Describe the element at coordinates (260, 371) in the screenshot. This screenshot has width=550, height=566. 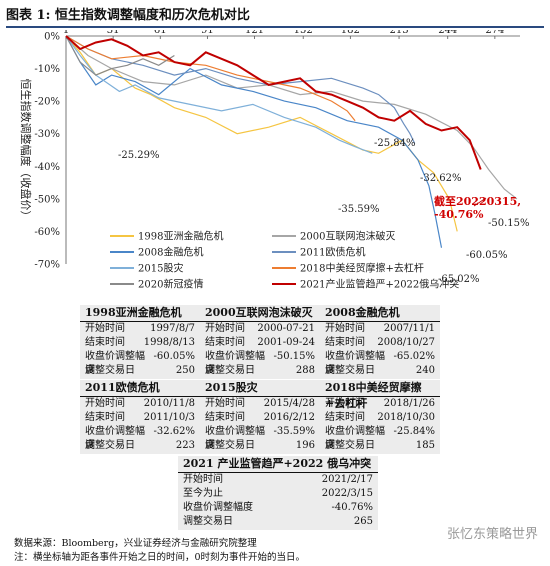
I see `table-cell: 调整交易日 288` at that location.